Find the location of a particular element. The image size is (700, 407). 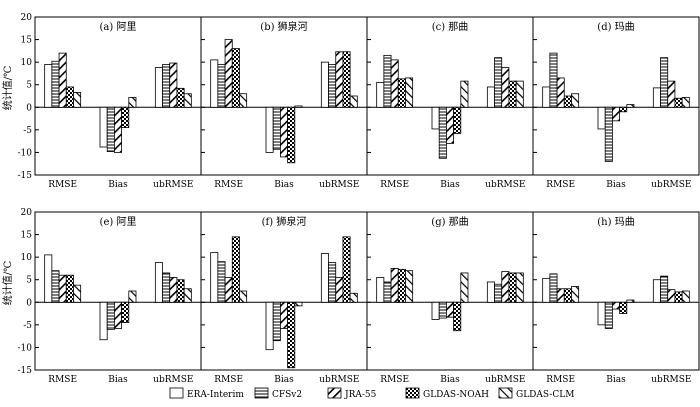

chart-panel-3: (c) 那曲 RMSE Bias ubRMSE is located at coordinates (450, 103).